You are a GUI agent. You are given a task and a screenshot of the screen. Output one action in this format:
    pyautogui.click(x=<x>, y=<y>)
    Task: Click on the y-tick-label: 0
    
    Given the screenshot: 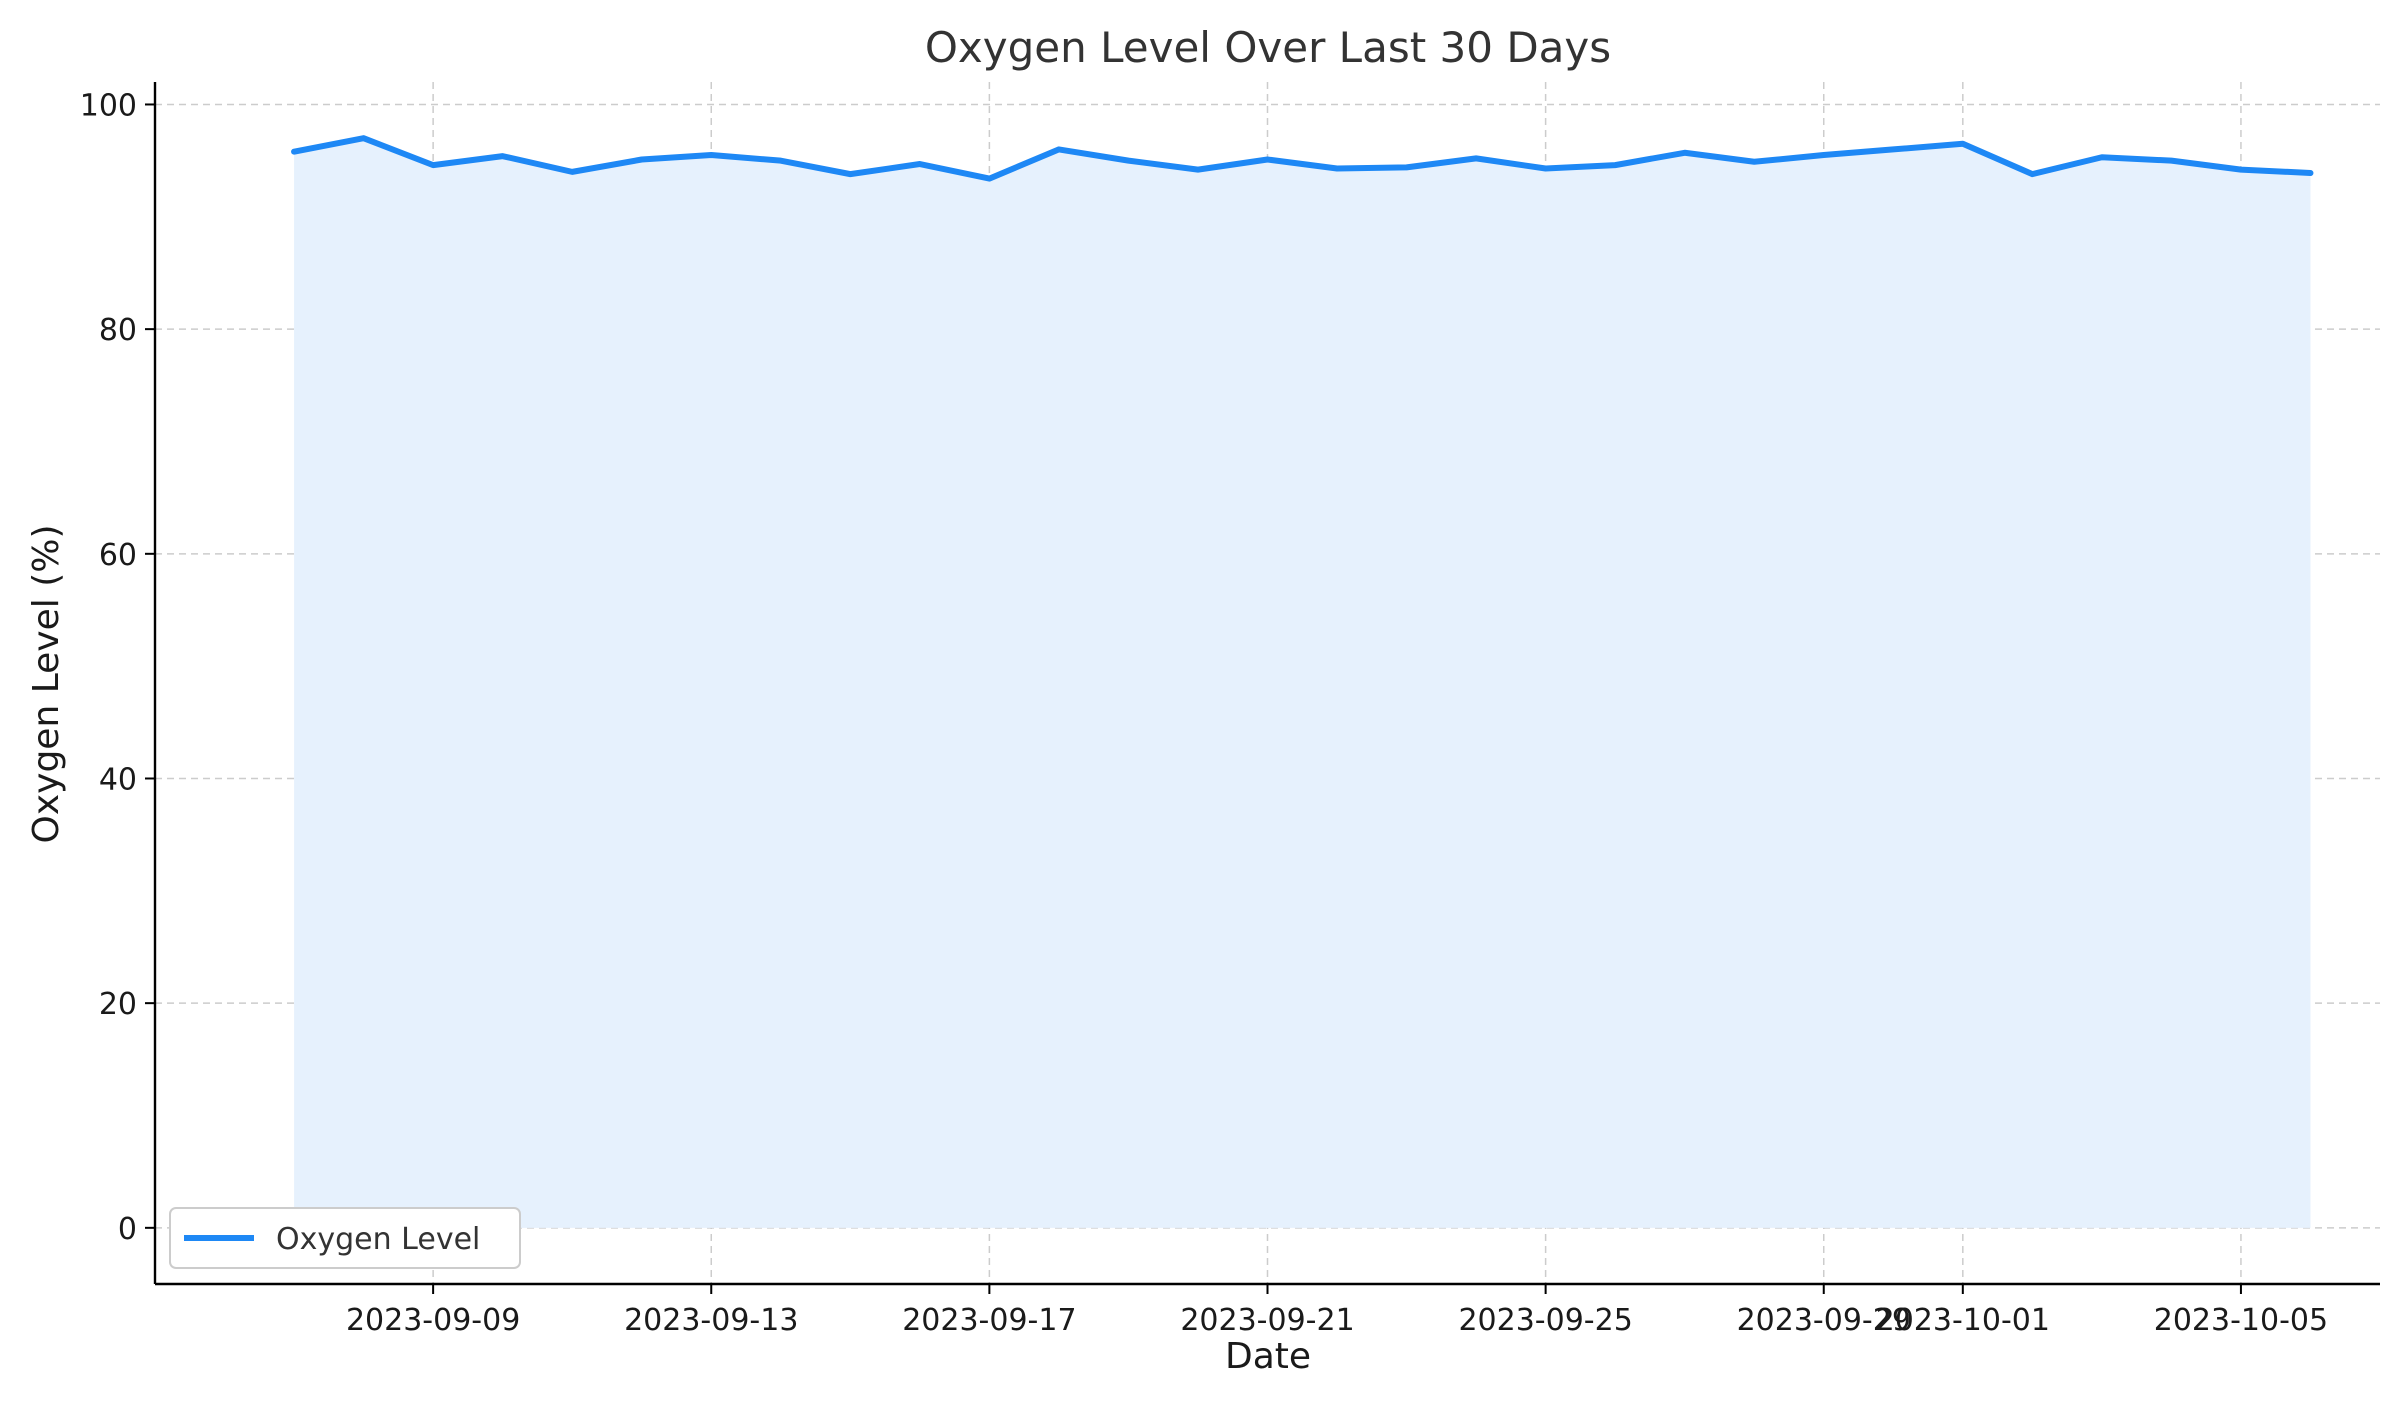 What is the action you would take?
    pyautogui.click(x=127, y=1229)
    